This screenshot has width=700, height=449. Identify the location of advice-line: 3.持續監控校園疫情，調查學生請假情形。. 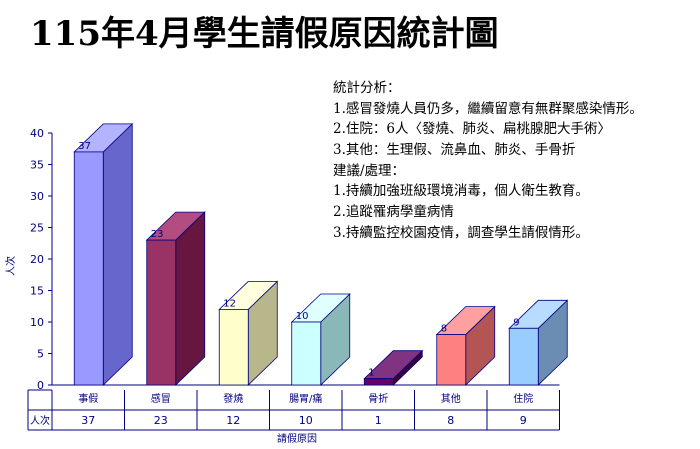
(461, 232).